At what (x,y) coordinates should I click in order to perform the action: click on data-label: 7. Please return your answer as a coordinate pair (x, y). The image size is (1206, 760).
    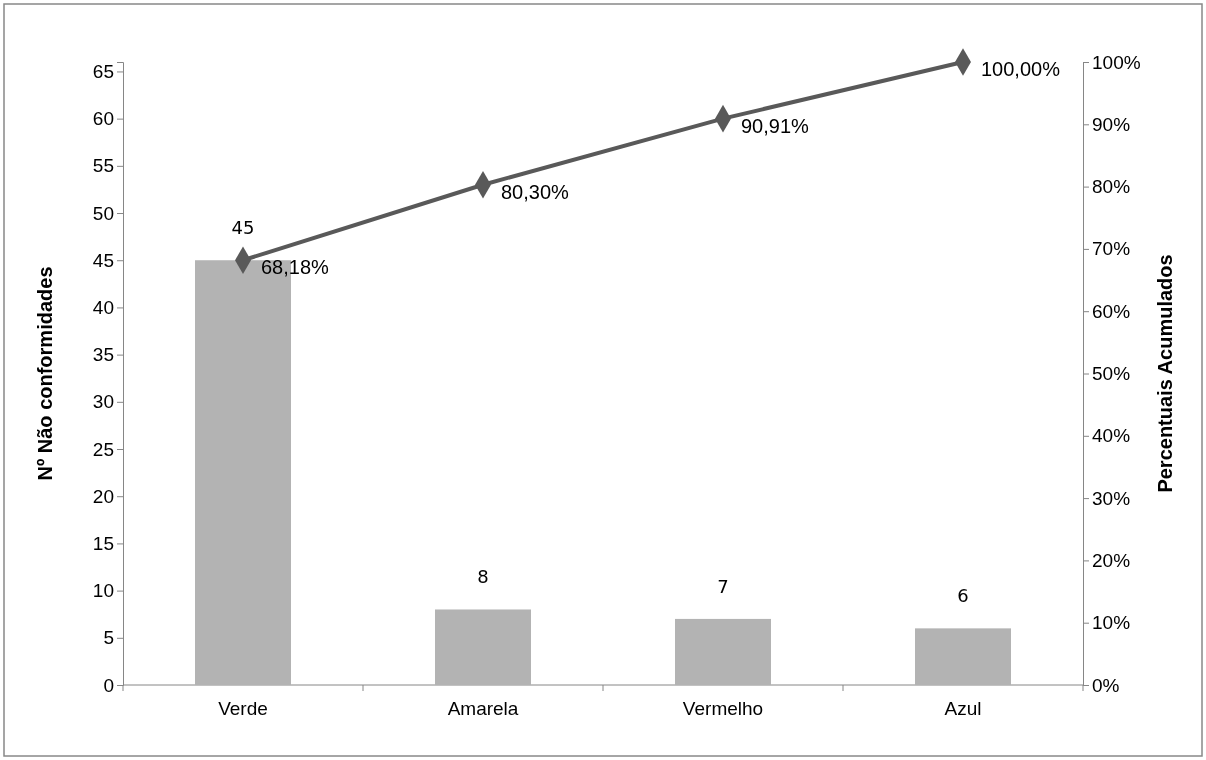
    Looking at the image, I should click on (723, 586).